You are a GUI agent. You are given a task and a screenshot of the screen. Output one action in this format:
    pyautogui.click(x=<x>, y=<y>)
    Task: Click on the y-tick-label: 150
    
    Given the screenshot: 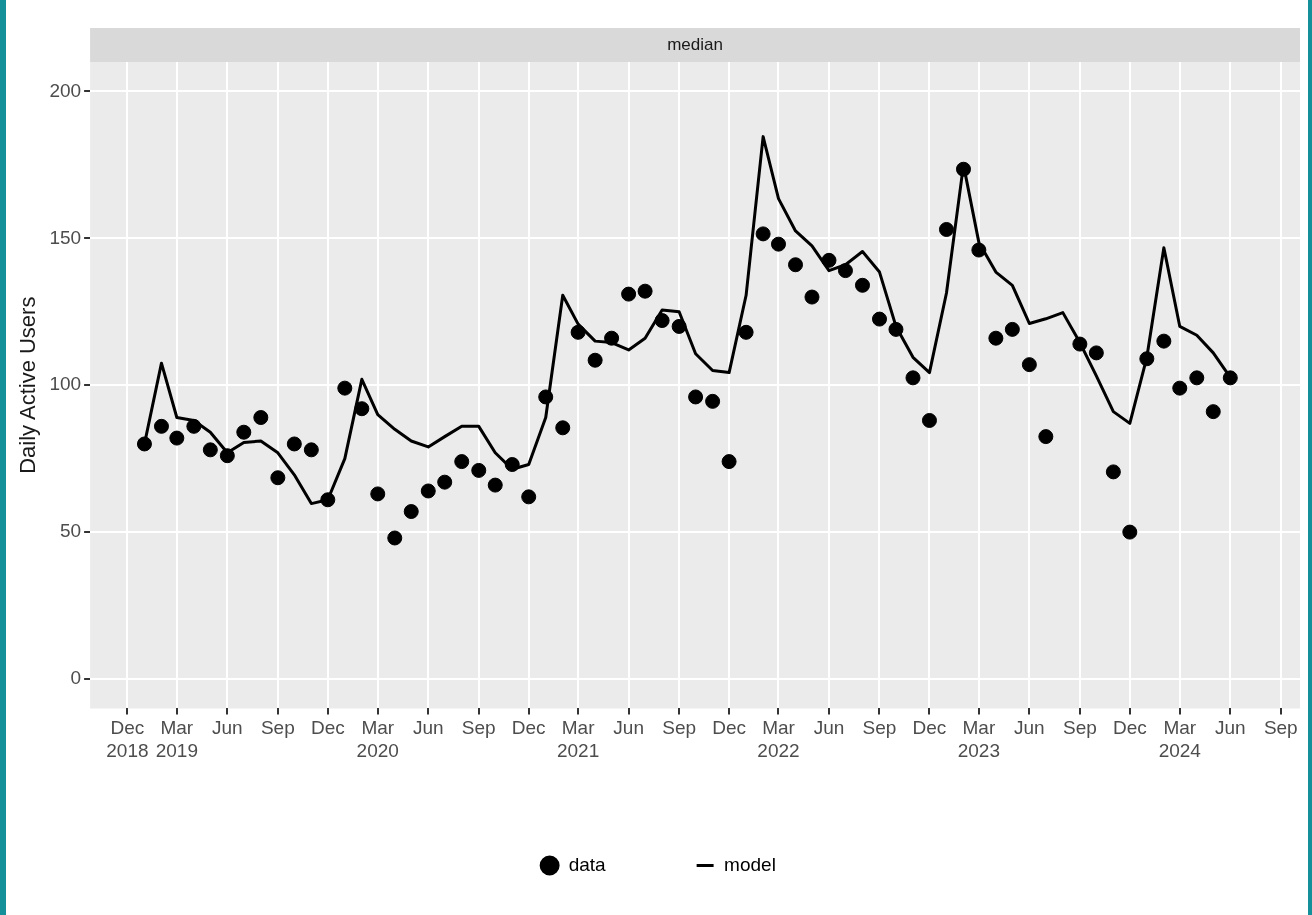 What is the action you would take?
    pyautogui.click(x=65, y=237)
    